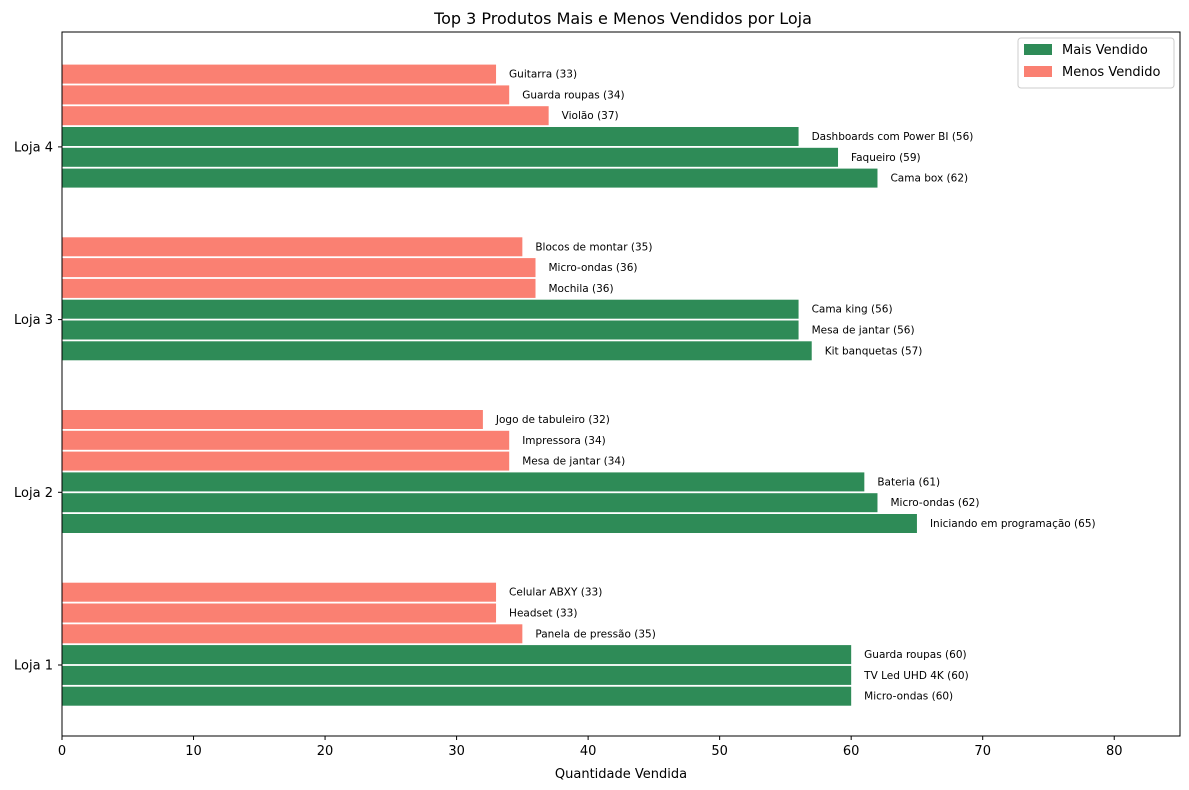  Describe the element at coordinates (456, 751) in the screenshot. I see `x-tick-label: 30` at that location.